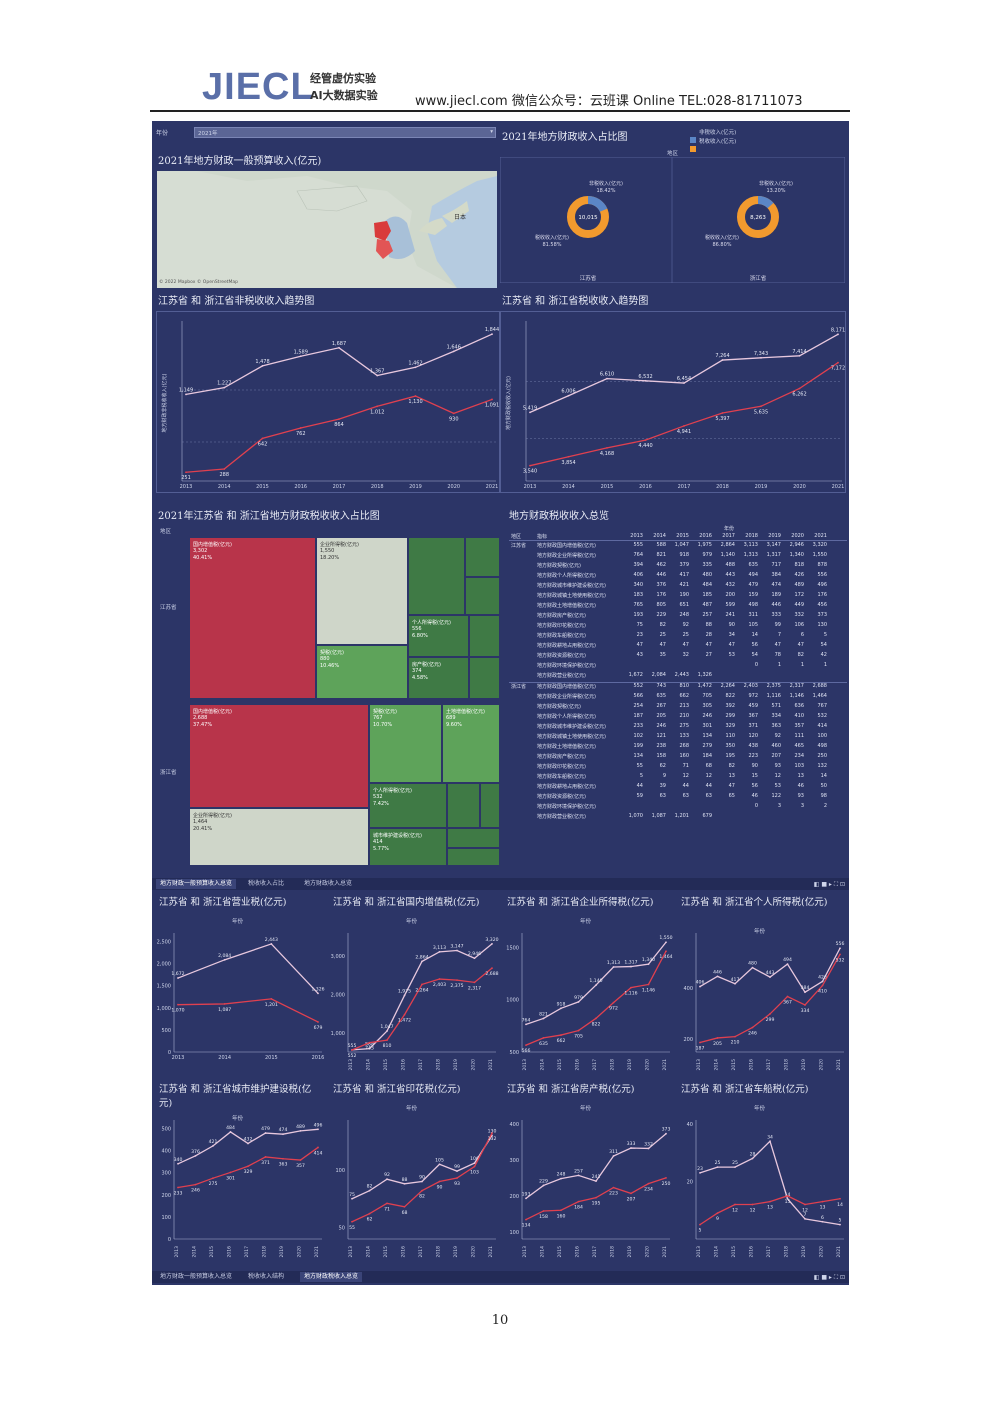 The width and height of the screenshot is (1000, 1413). Describe the element at coordinates (252, 618) in the screenshot. I see `treemap-js-vat: 国内增值税(亿元) 3,302 40.41%` at that location.